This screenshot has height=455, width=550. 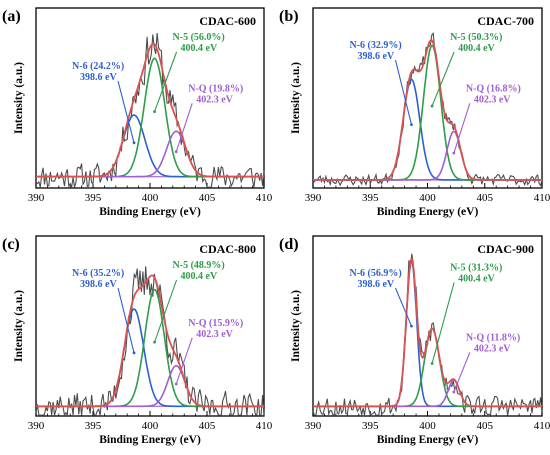 What do you see at coordinates (505, 249) in the screenshot?
I see `panel-title: CDAC-900` at bounding box center [505, 249].